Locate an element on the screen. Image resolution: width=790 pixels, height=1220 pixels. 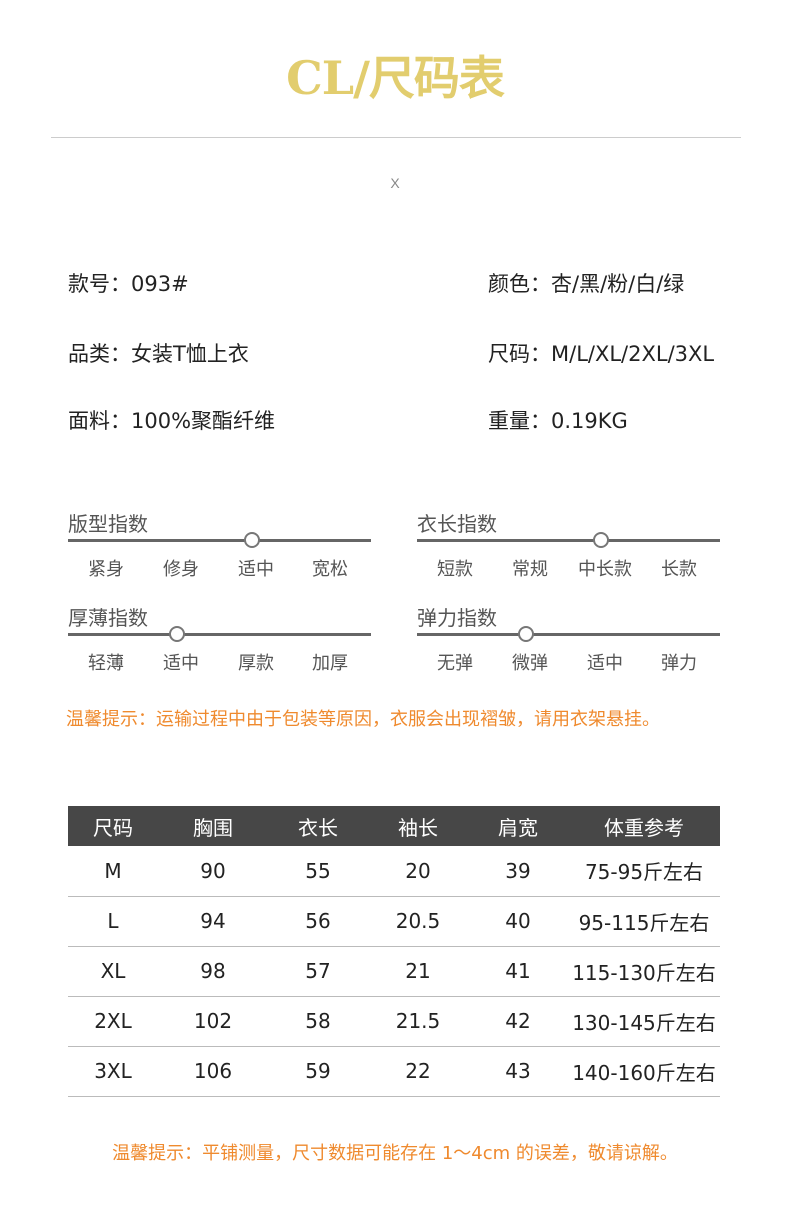
table-cell: 22 is located at coordinates (418, 1071).